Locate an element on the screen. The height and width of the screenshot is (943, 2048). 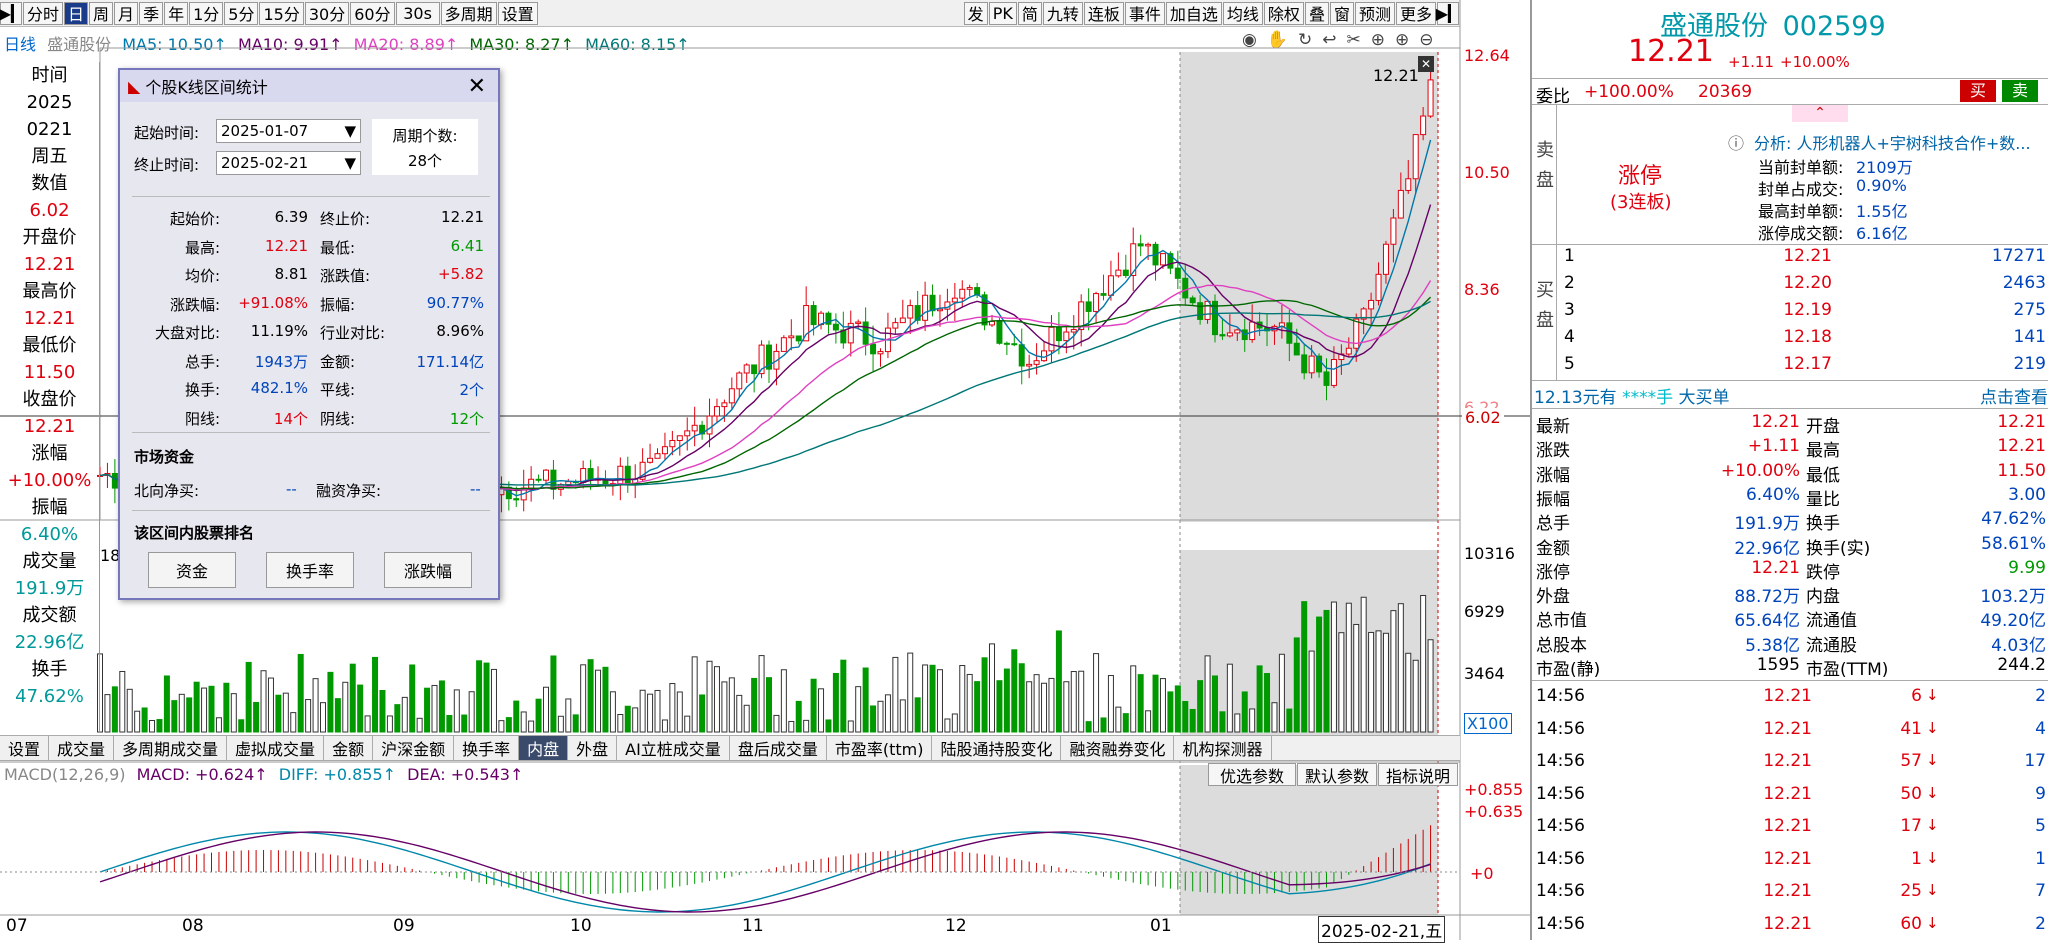
info-label: 时间 is located at coordinates (49, 75).